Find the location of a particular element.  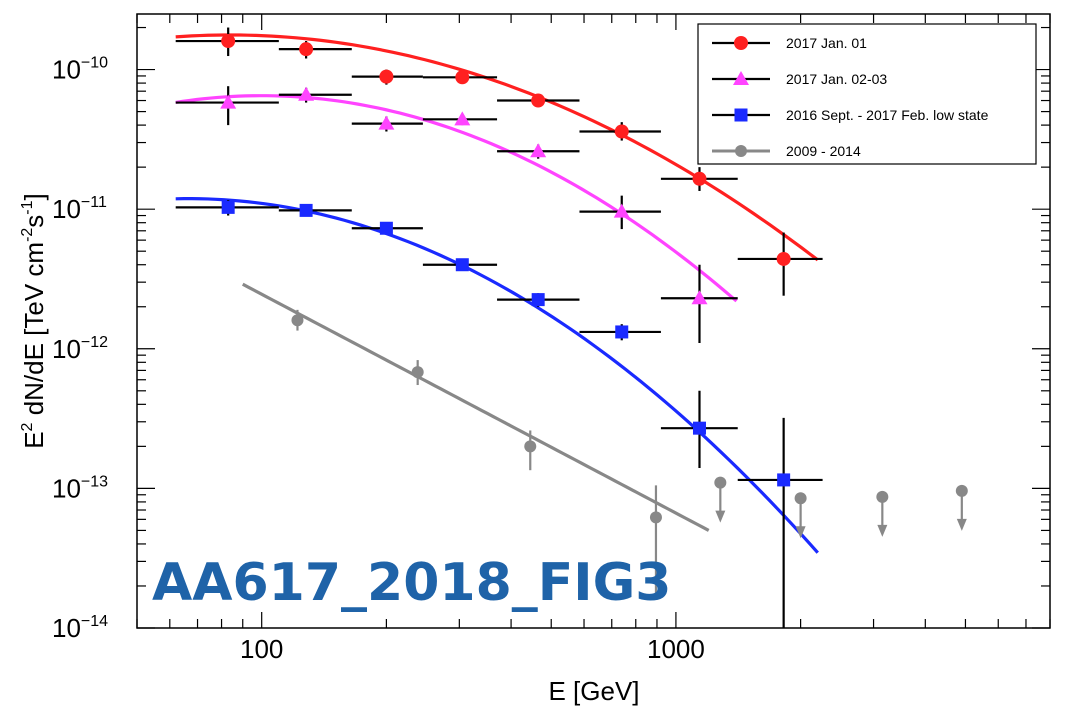

x-tick-label: 100 is located at coordinates (261, 649).